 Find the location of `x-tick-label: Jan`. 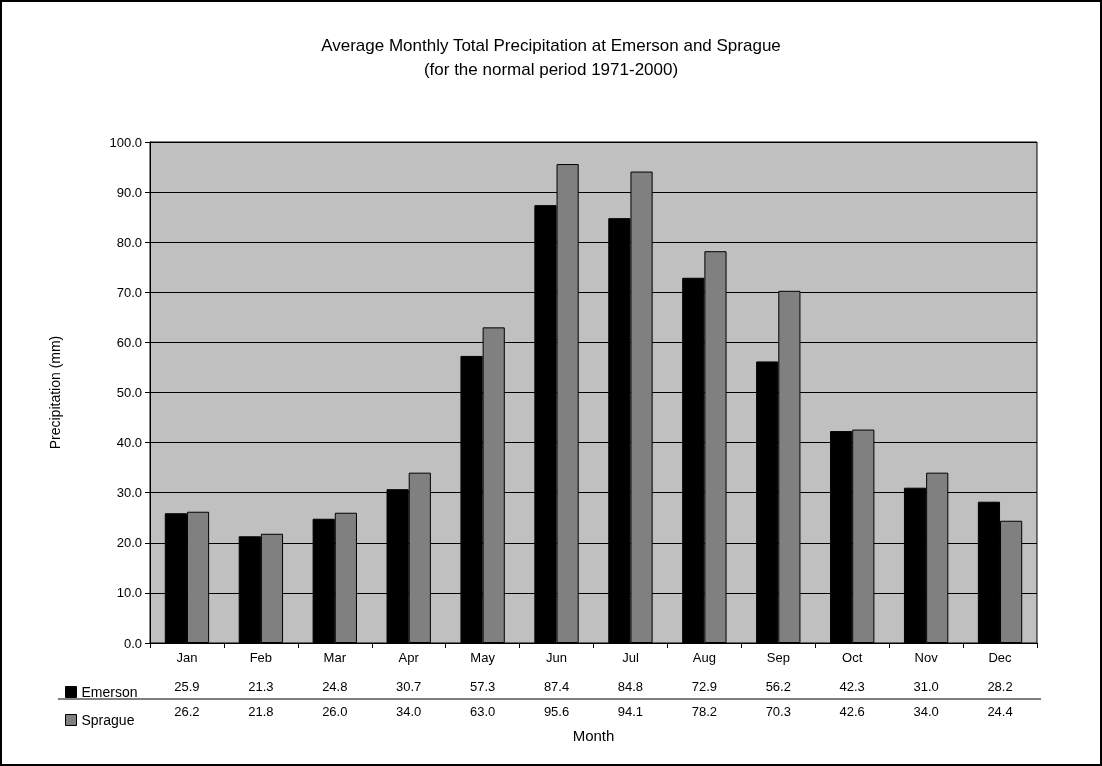

x-tick-label: Jan is located at coordinates (187, 657).